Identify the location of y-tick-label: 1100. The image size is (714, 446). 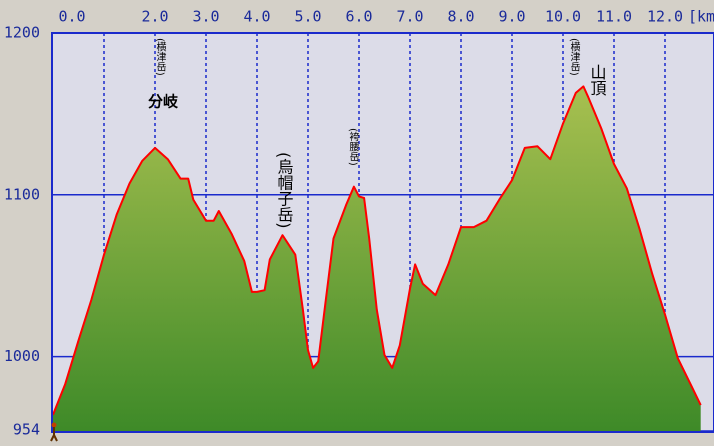
(22, 194).